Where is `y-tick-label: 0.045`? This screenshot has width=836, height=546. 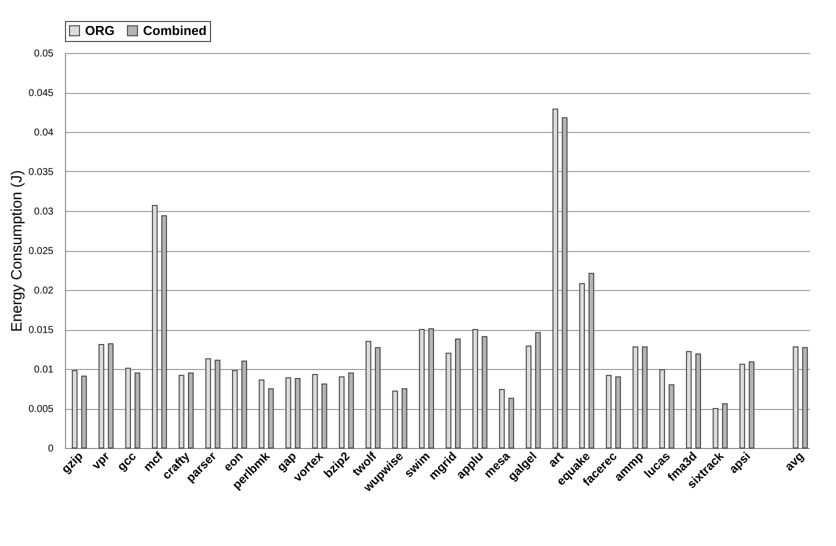
y-tick-label: 0.045 is located at coordinates (41, 93).